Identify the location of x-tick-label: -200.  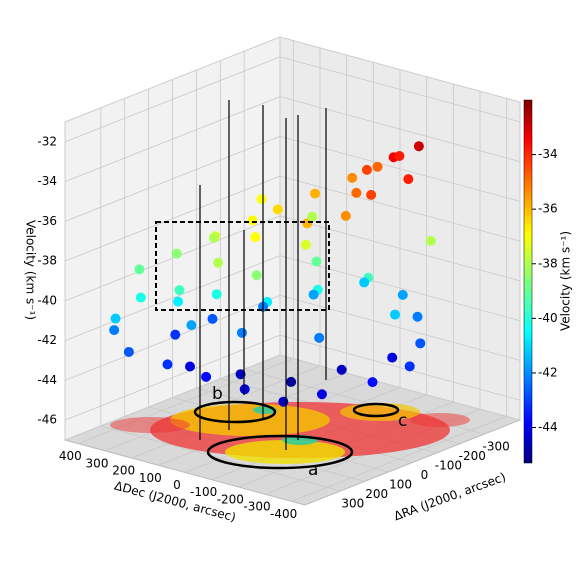
(230, 499).